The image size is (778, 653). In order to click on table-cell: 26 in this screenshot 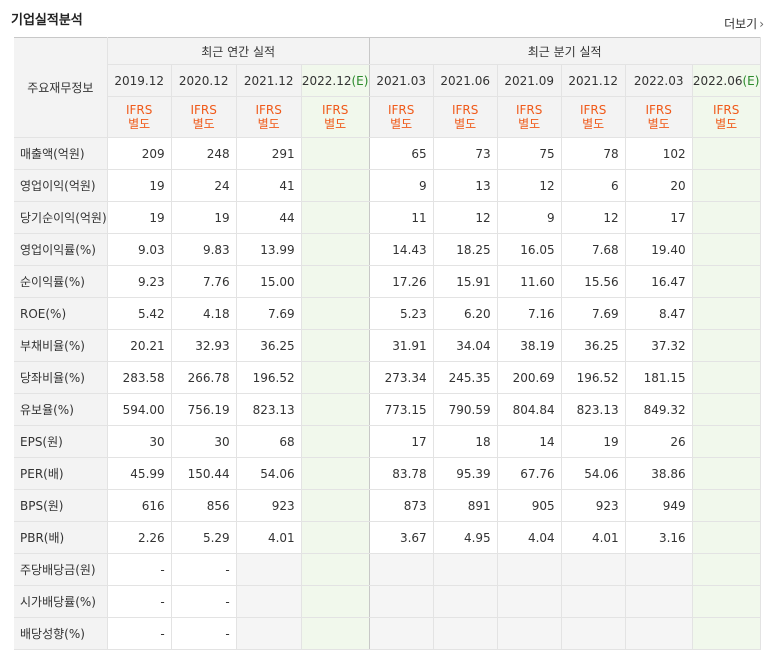, I will do `click(659, 441)`.